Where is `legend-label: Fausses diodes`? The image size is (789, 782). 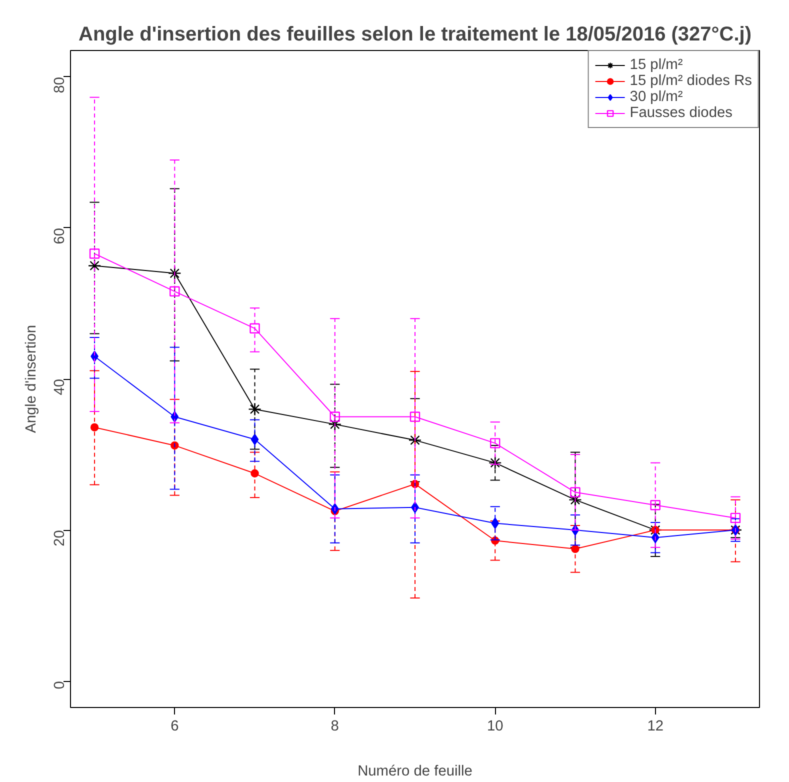
legend-label: Fausses diodes is located at coordinates (681, 113).